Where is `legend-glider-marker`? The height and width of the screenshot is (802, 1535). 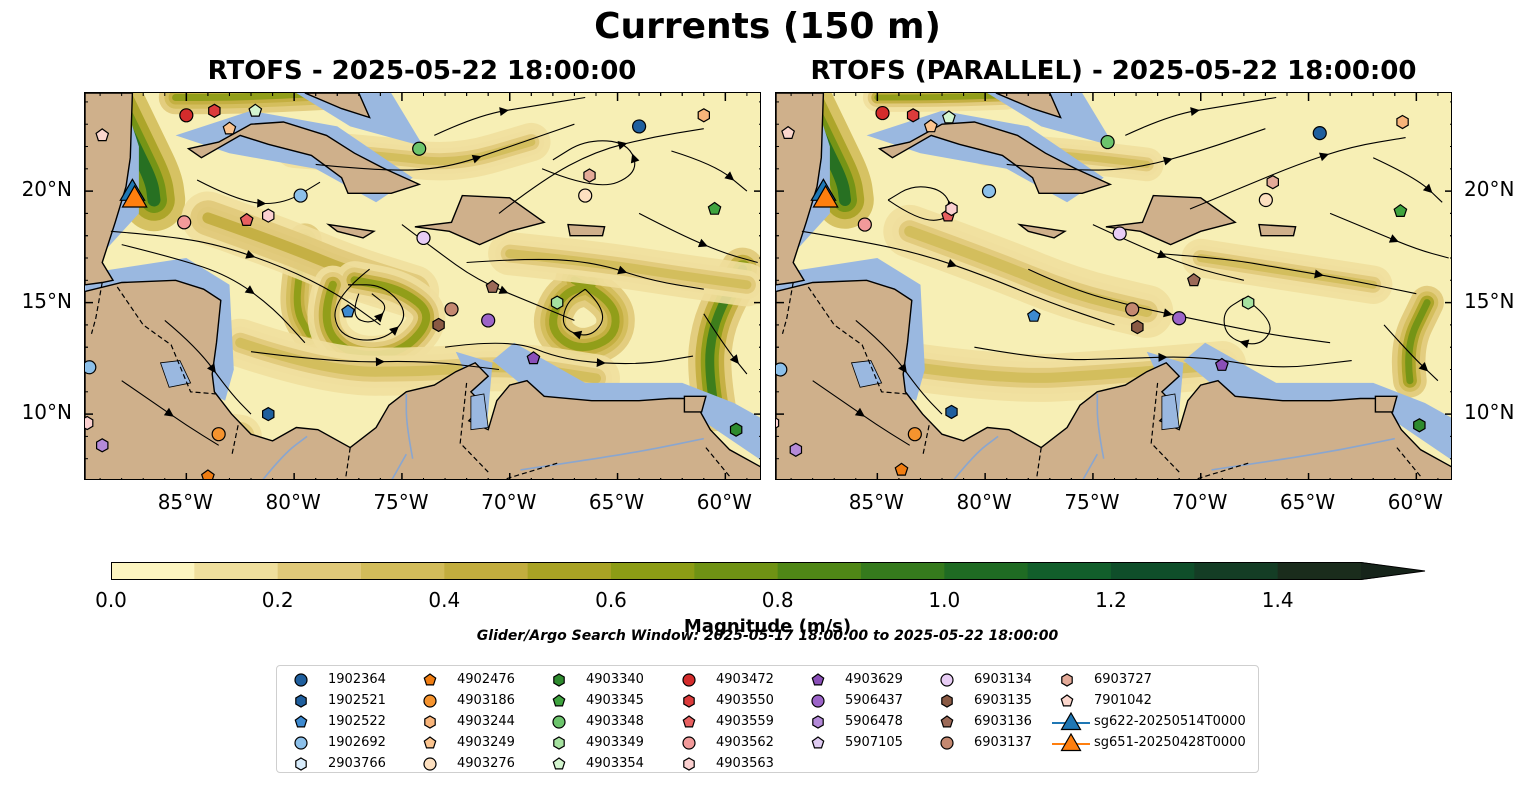
legend-glider-marker is located at coordinates (1071, 721).